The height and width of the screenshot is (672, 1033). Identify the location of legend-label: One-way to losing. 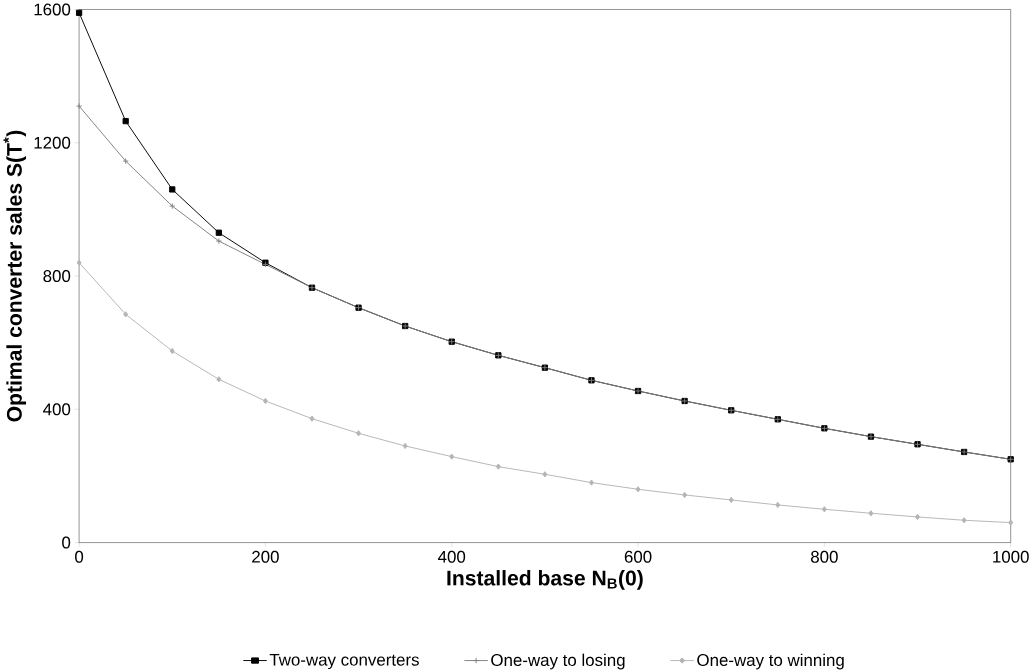
(558, 661).